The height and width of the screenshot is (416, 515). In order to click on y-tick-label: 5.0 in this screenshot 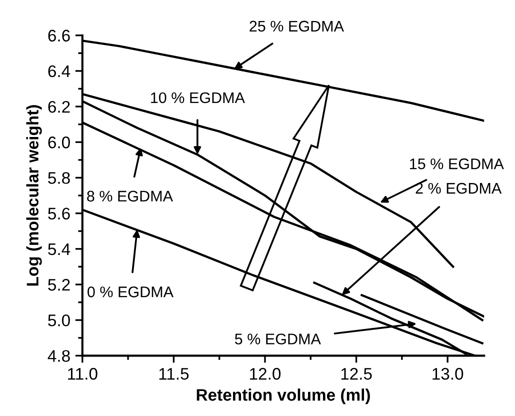, I will do `click(59, 320)`.